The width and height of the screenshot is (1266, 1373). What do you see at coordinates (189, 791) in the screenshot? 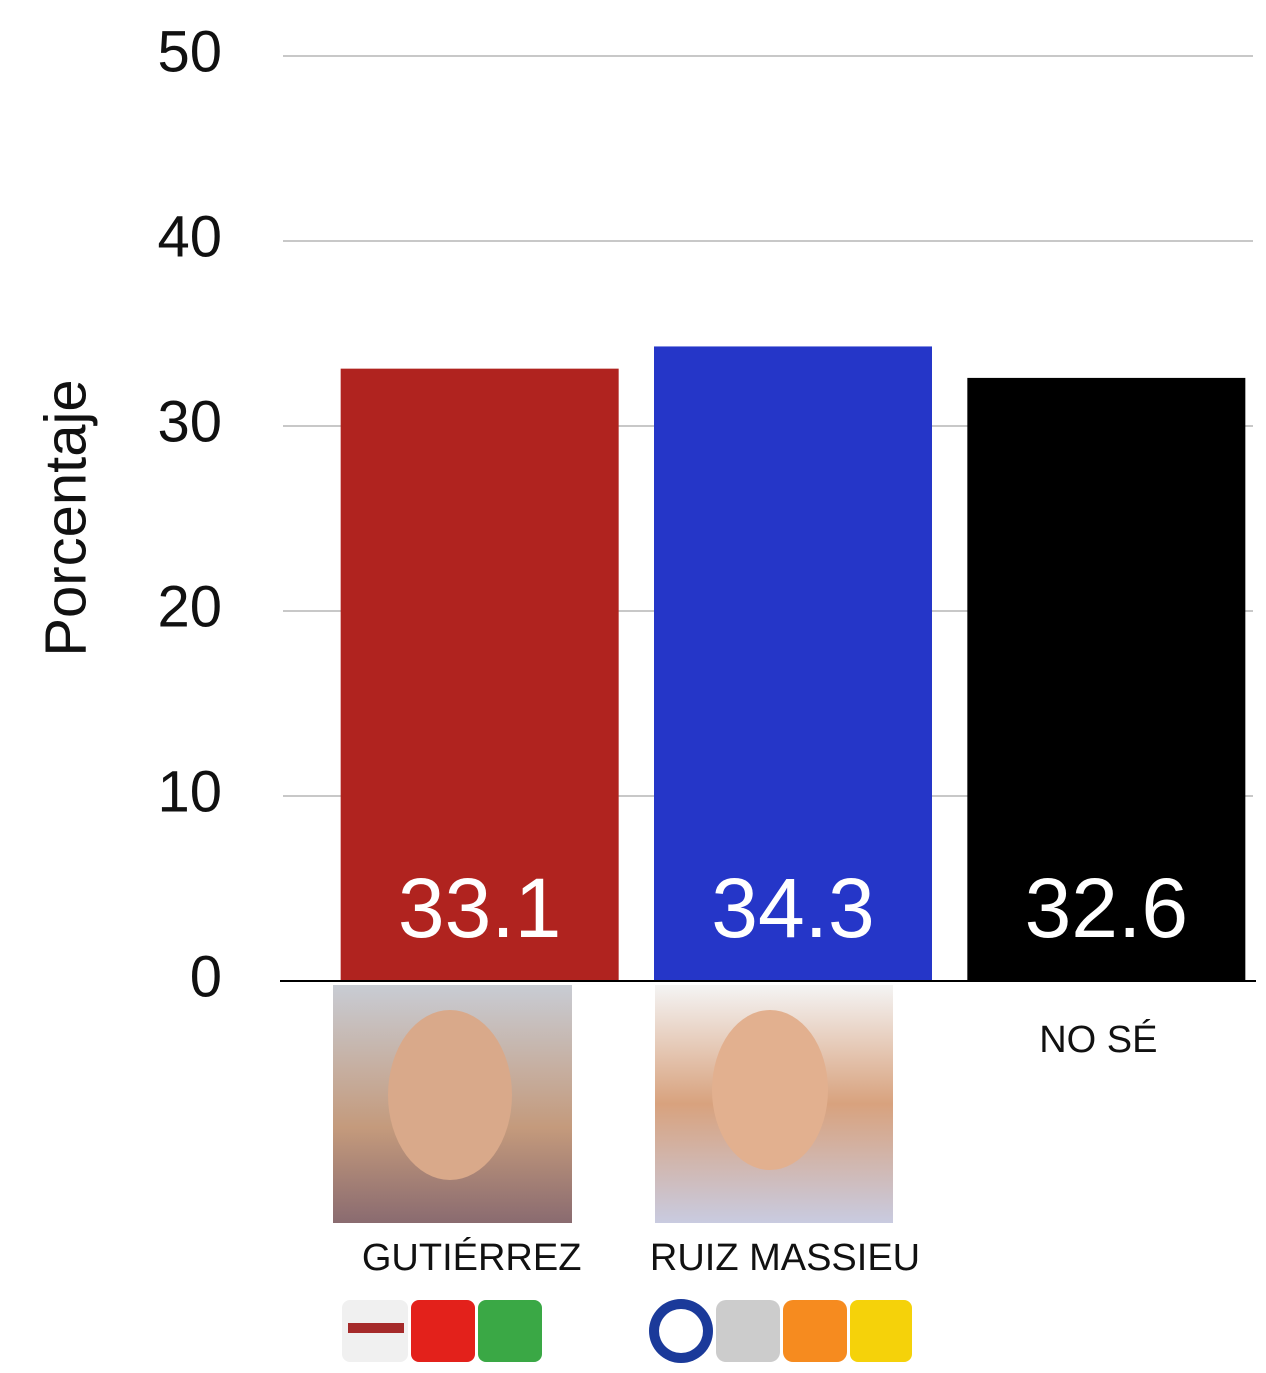
I see `y-tick-label: 10` at bounding box center [189, 791].